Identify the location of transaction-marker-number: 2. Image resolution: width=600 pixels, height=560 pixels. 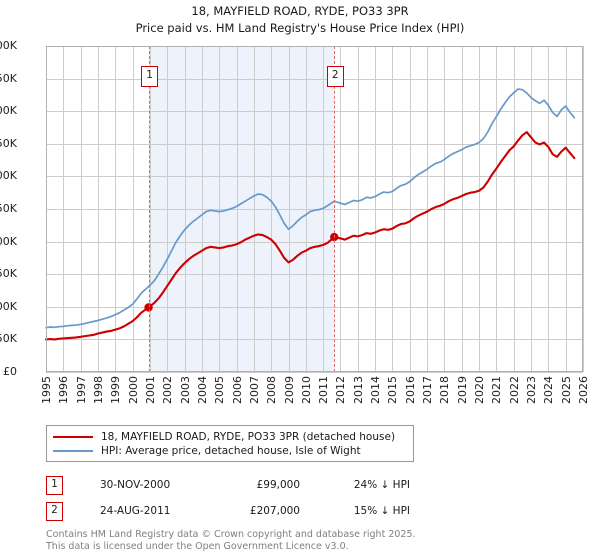
(54, 511).